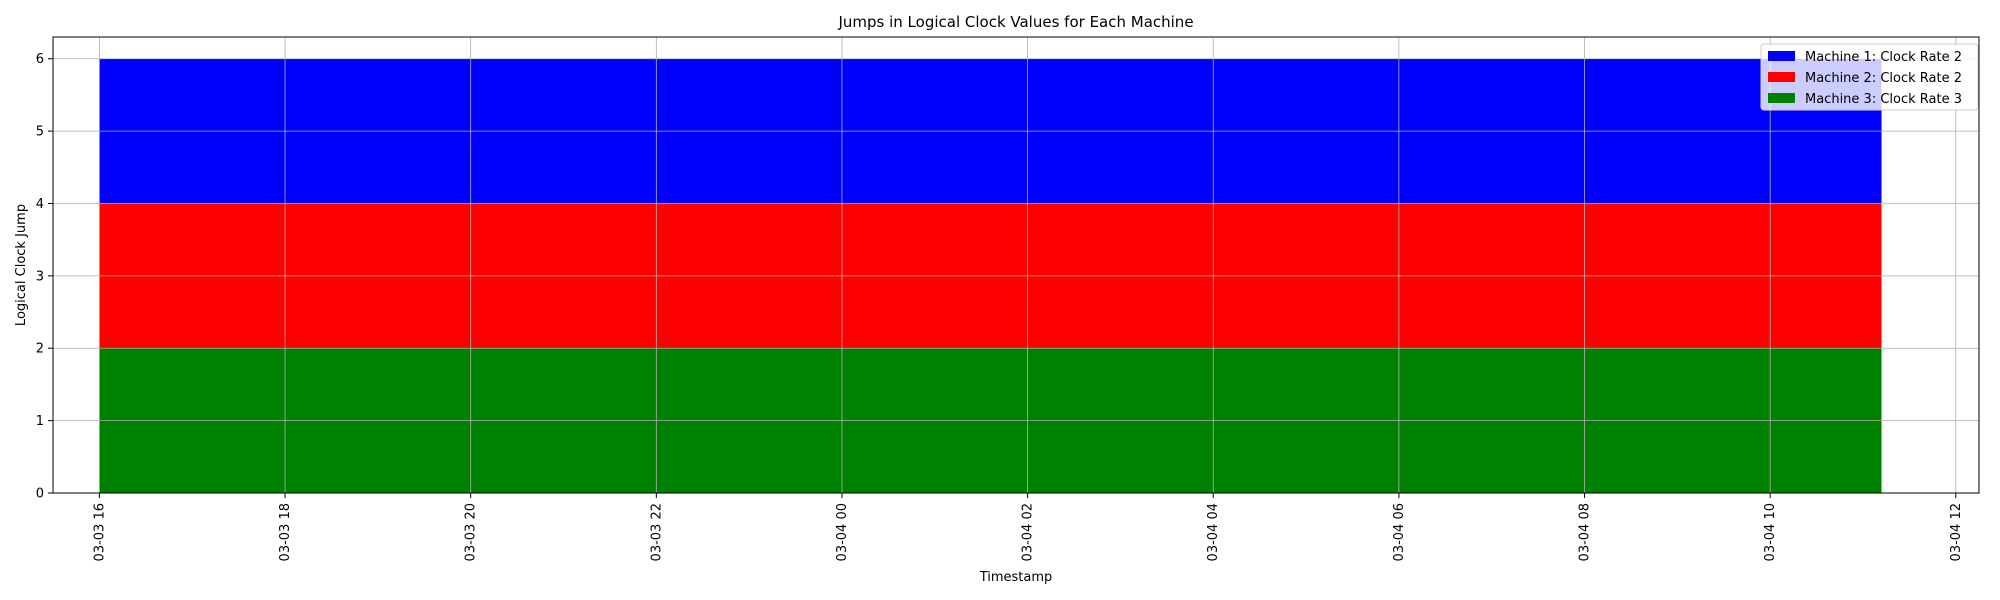  I want to click on legend-box, so click(1869, 77).